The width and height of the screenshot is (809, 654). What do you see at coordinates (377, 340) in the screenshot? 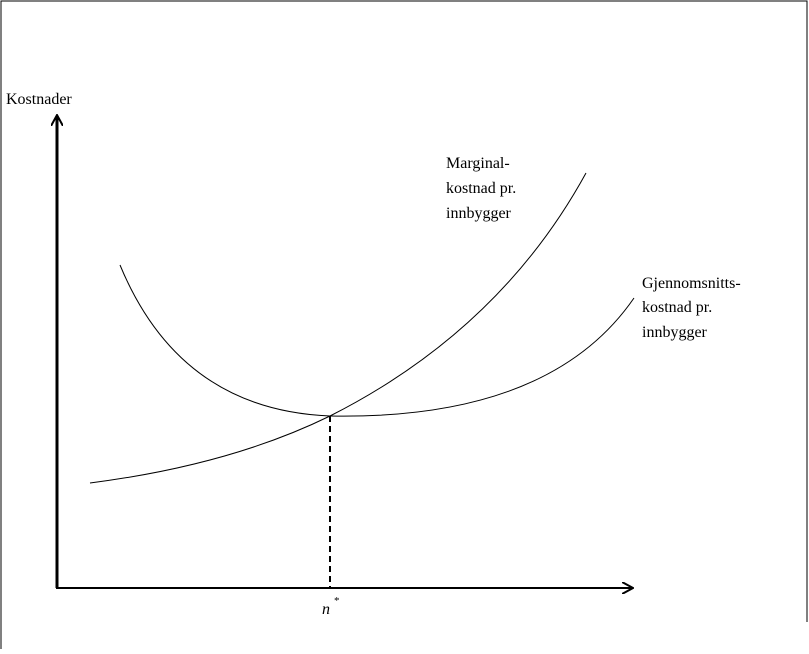
I see `average-cost-curve` at bounding box center [377, 340].